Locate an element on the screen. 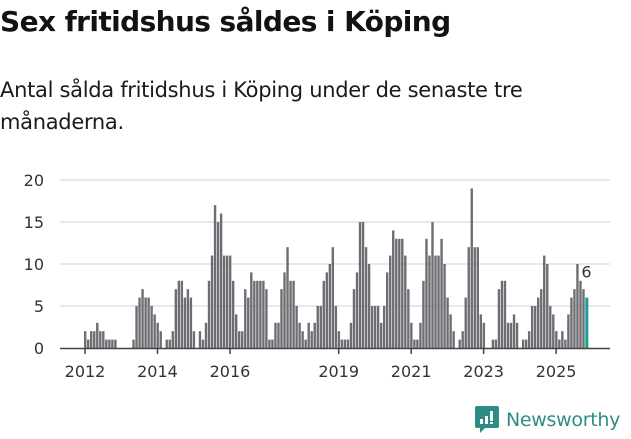  x-axis: 2012 2014 2016 2019 2021 2023 2025 is located at coordinates (335, 364).